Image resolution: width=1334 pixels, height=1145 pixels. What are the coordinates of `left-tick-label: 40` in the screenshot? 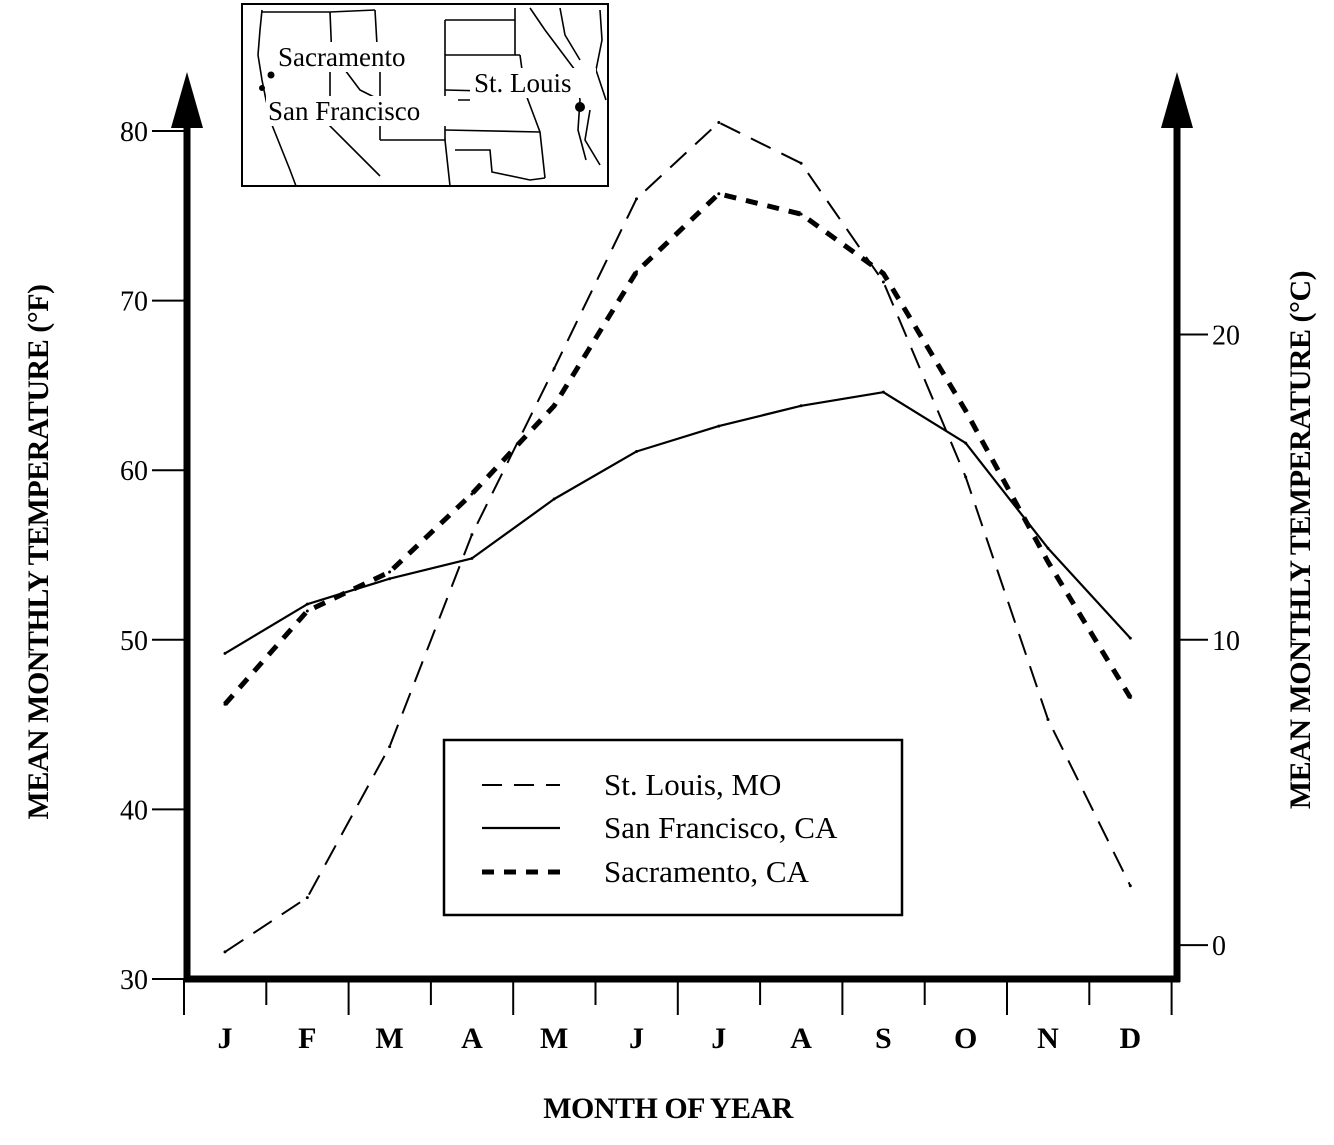 It's located at (134, 810).